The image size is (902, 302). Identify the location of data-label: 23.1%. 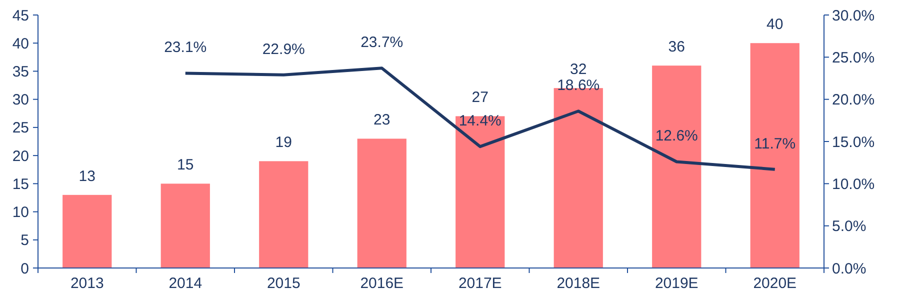
(185, 47).